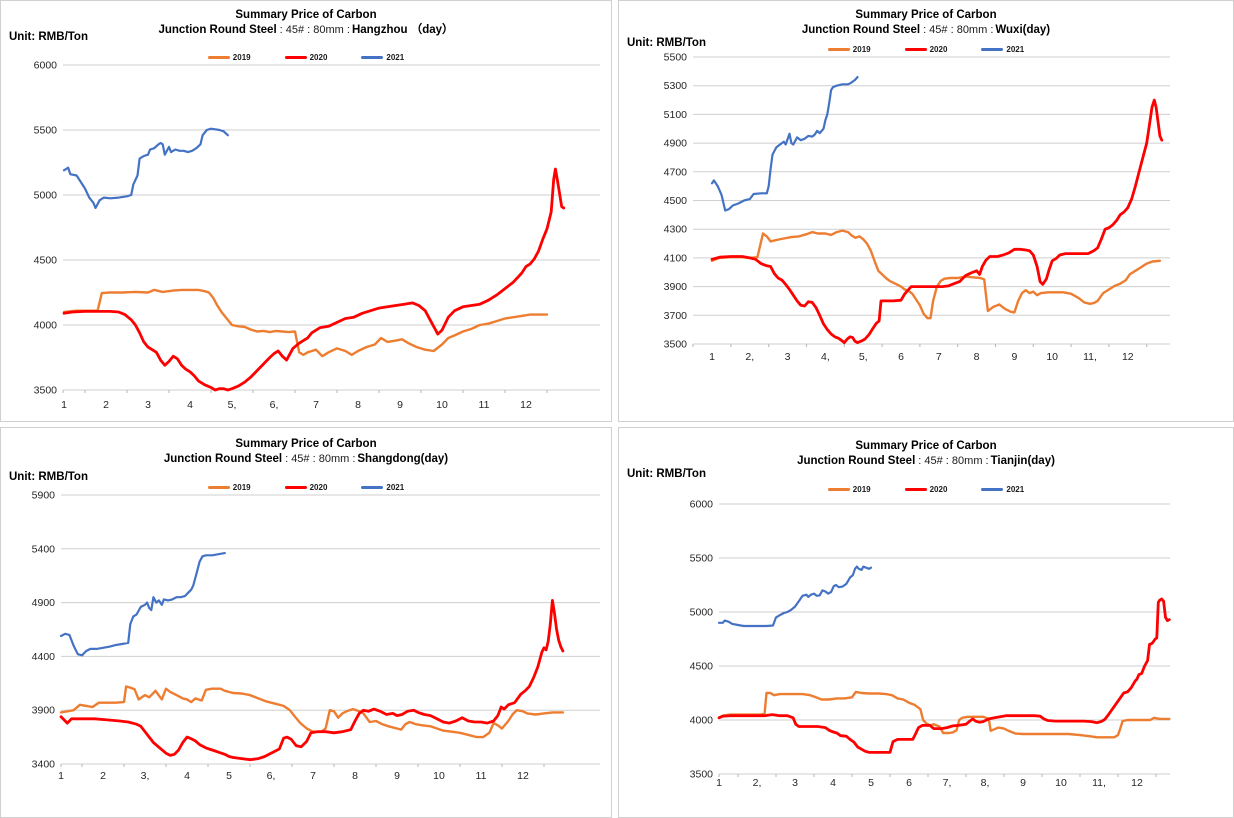 The height and width of the screenshot is (818, 1234). What do you see at coordinates (402, 30) in the screenshot?
I see `chart-title-city: Hangzhou （day）` at bounding box center [402, 30].